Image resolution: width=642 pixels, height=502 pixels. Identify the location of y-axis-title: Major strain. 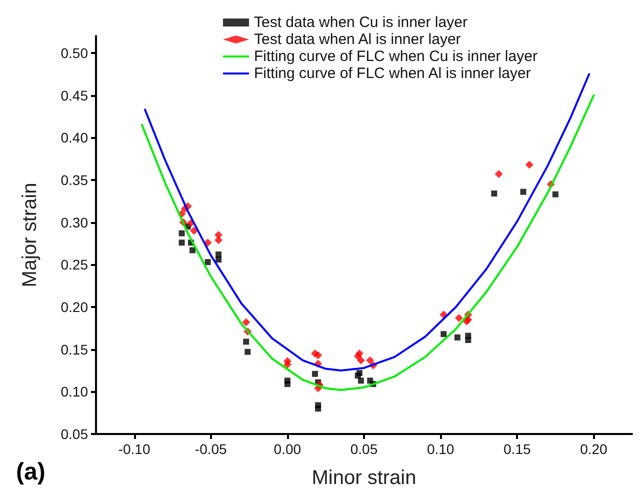
(30, 235).